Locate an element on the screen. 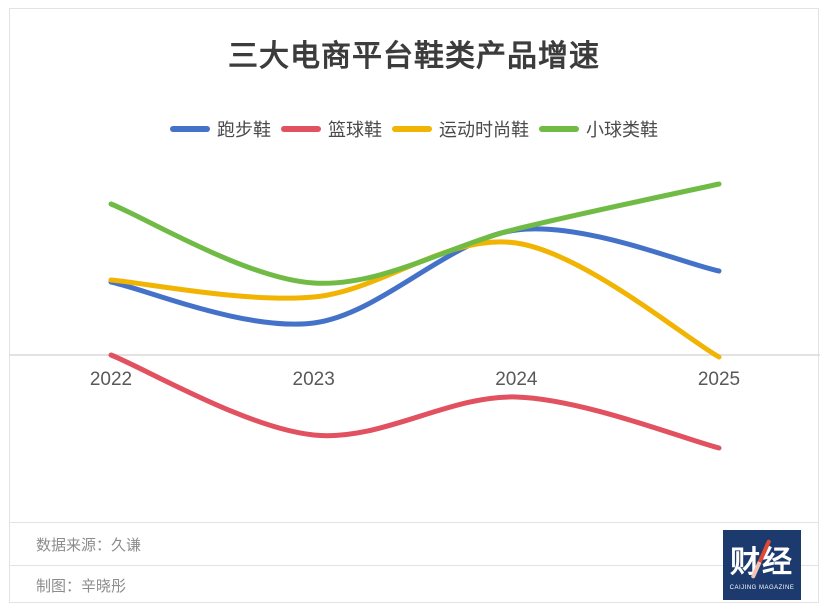 The image size is (830, 614). chart-legend: 跑步鞋 篮球鞋 运动时尚鞋 小球类鞋 is located at coordinates (414, 129).